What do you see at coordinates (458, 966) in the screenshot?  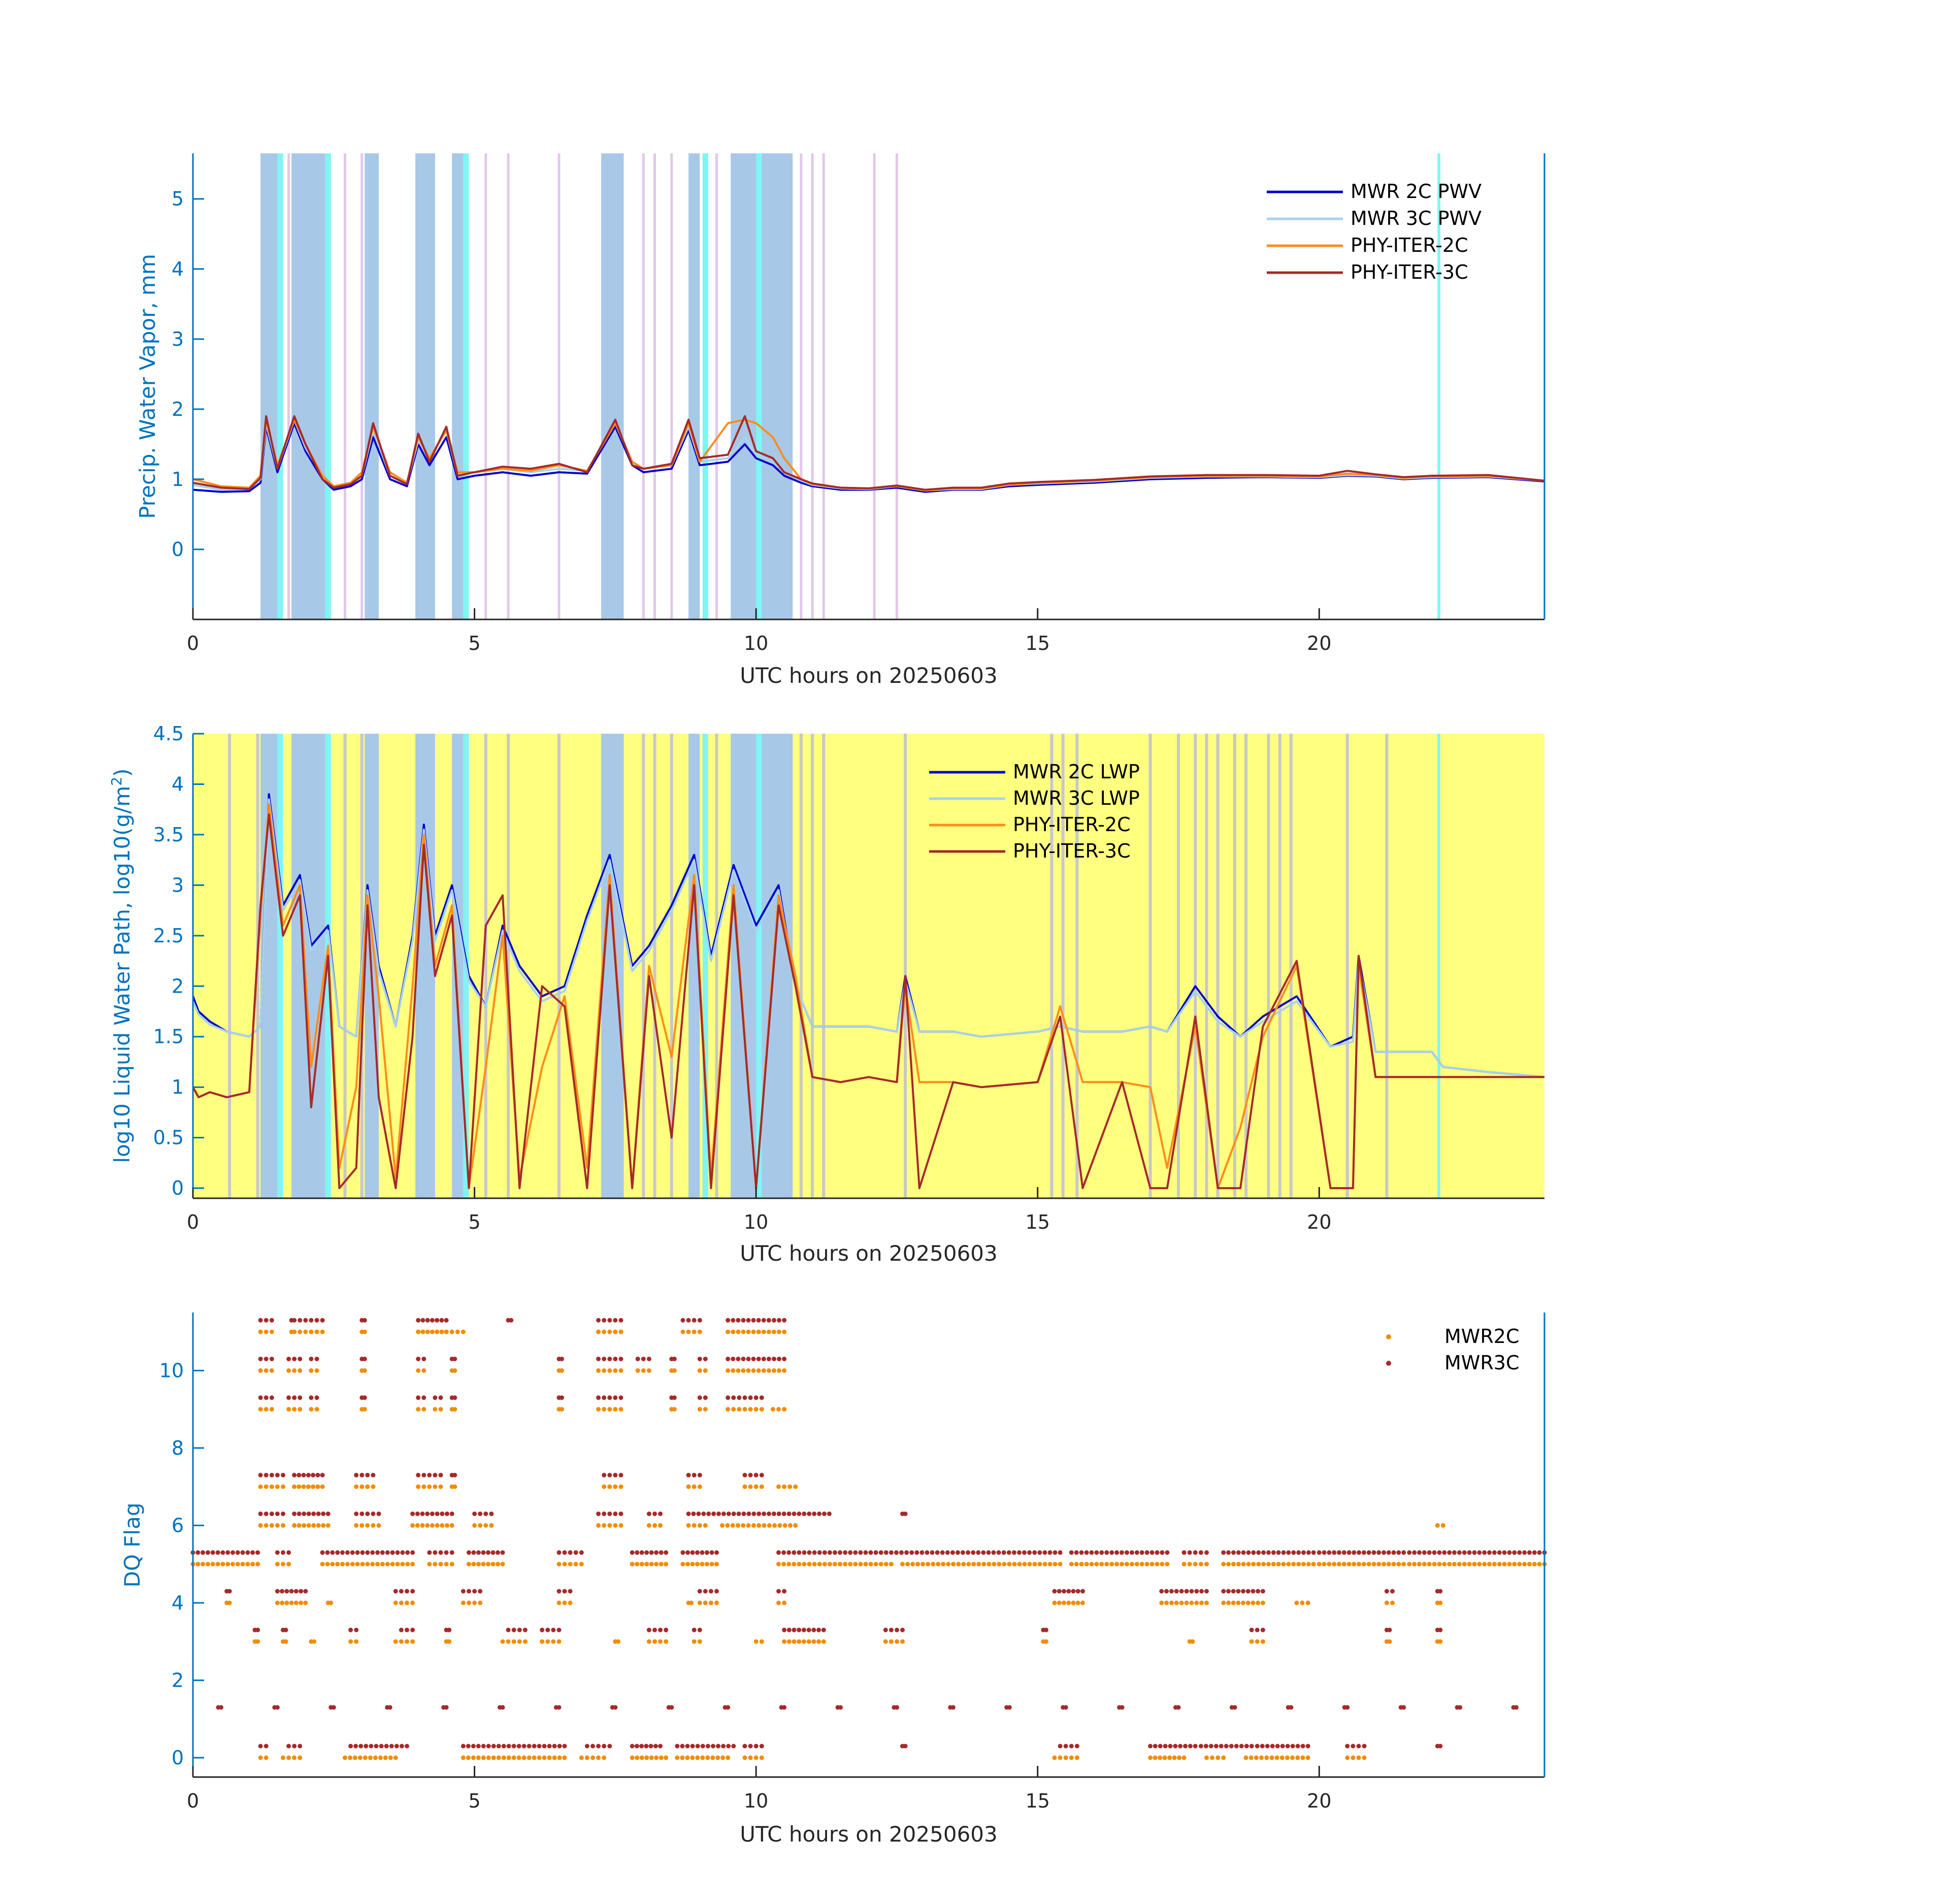 I see `lwp-shade-blue` at bounding box center [458, 966].